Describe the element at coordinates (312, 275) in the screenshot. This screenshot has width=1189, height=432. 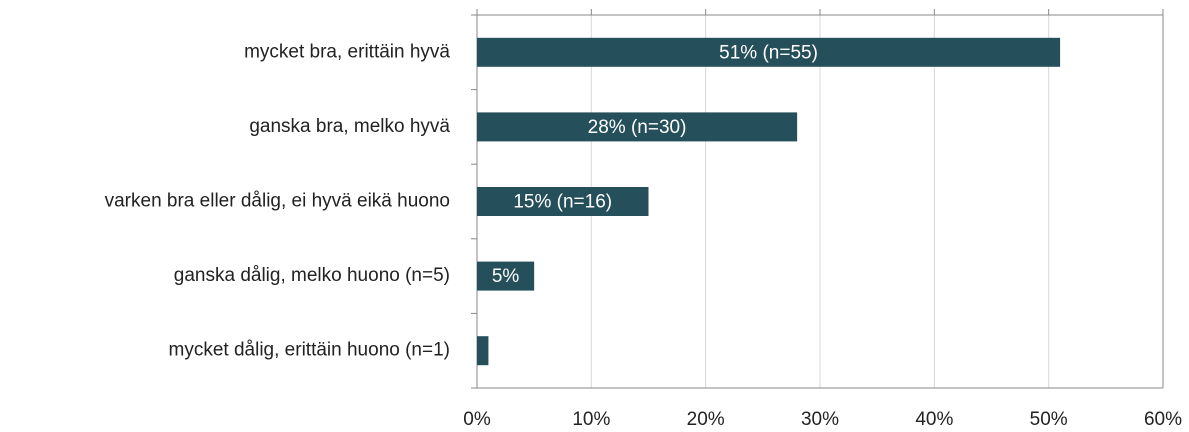
I see `y-tick-label: ganska dålig, melko huono (n=5)` at that location.